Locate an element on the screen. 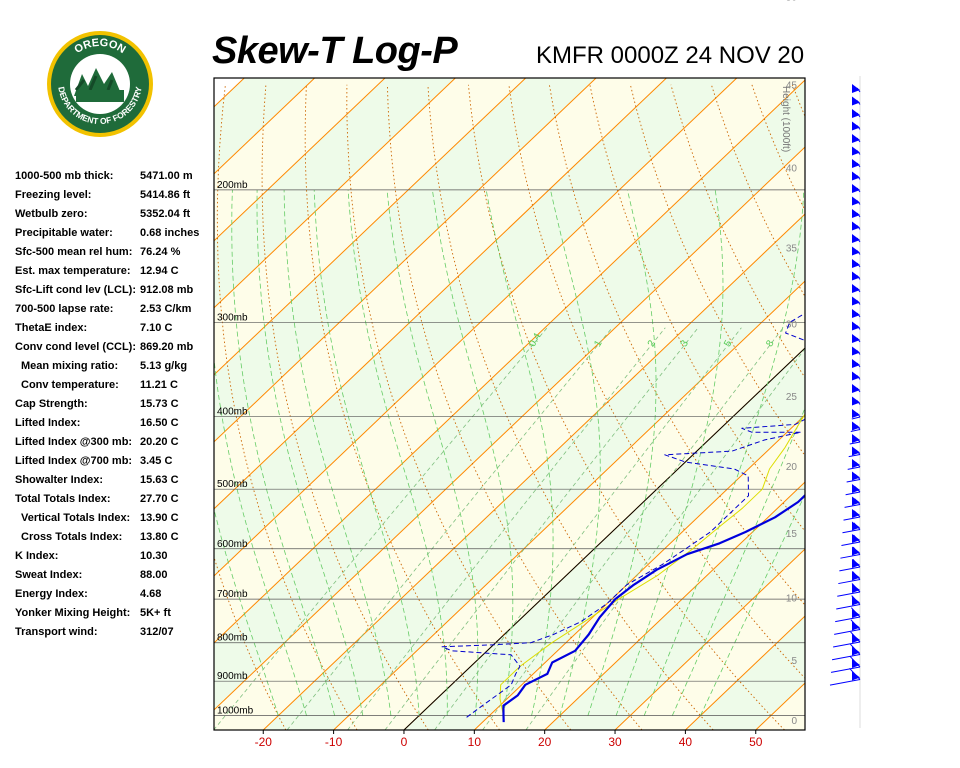 The height and width of the screenshot is (768, 960). mixing-ratio-label: 5 is located at coordinates (728, 343).